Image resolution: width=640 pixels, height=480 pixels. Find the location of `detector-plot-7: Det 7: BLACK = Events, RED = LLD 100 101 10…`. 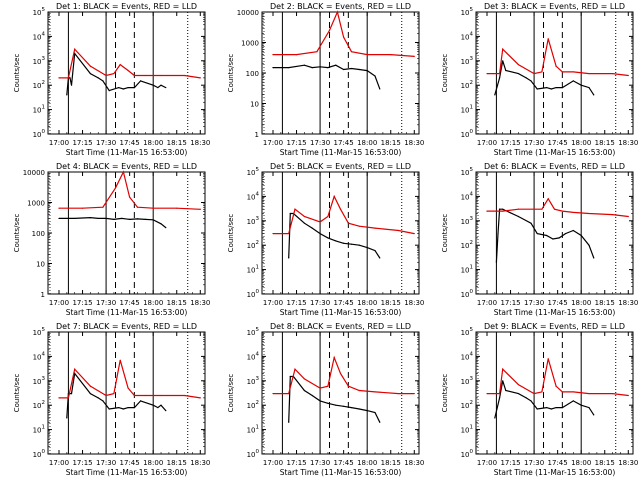

detector-plot-7: Det 7: BLACK = Events, RED = LLD 100 101 10… is located at coordinates (111, 399).